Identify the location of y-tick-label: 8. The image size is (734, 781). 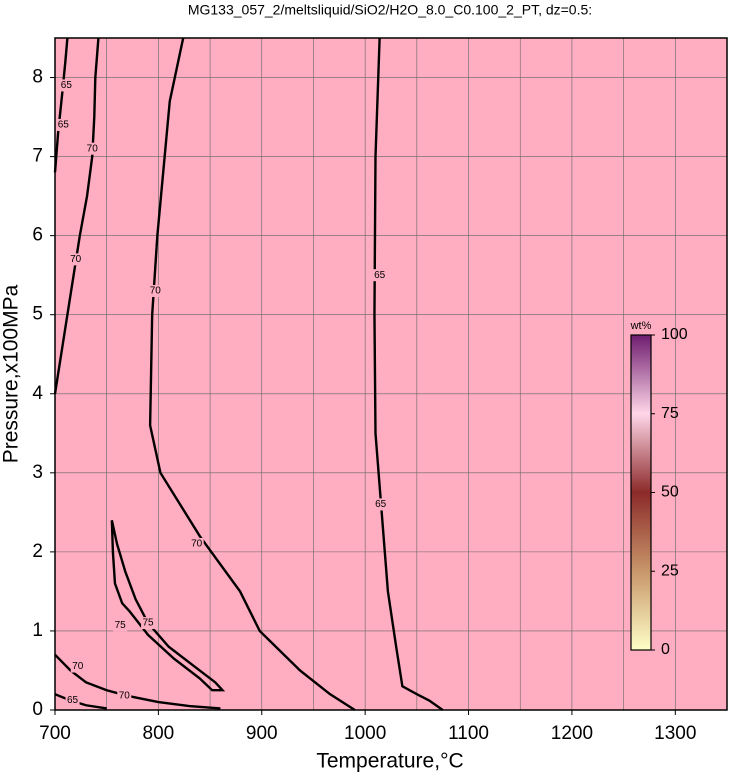
(37, 77).